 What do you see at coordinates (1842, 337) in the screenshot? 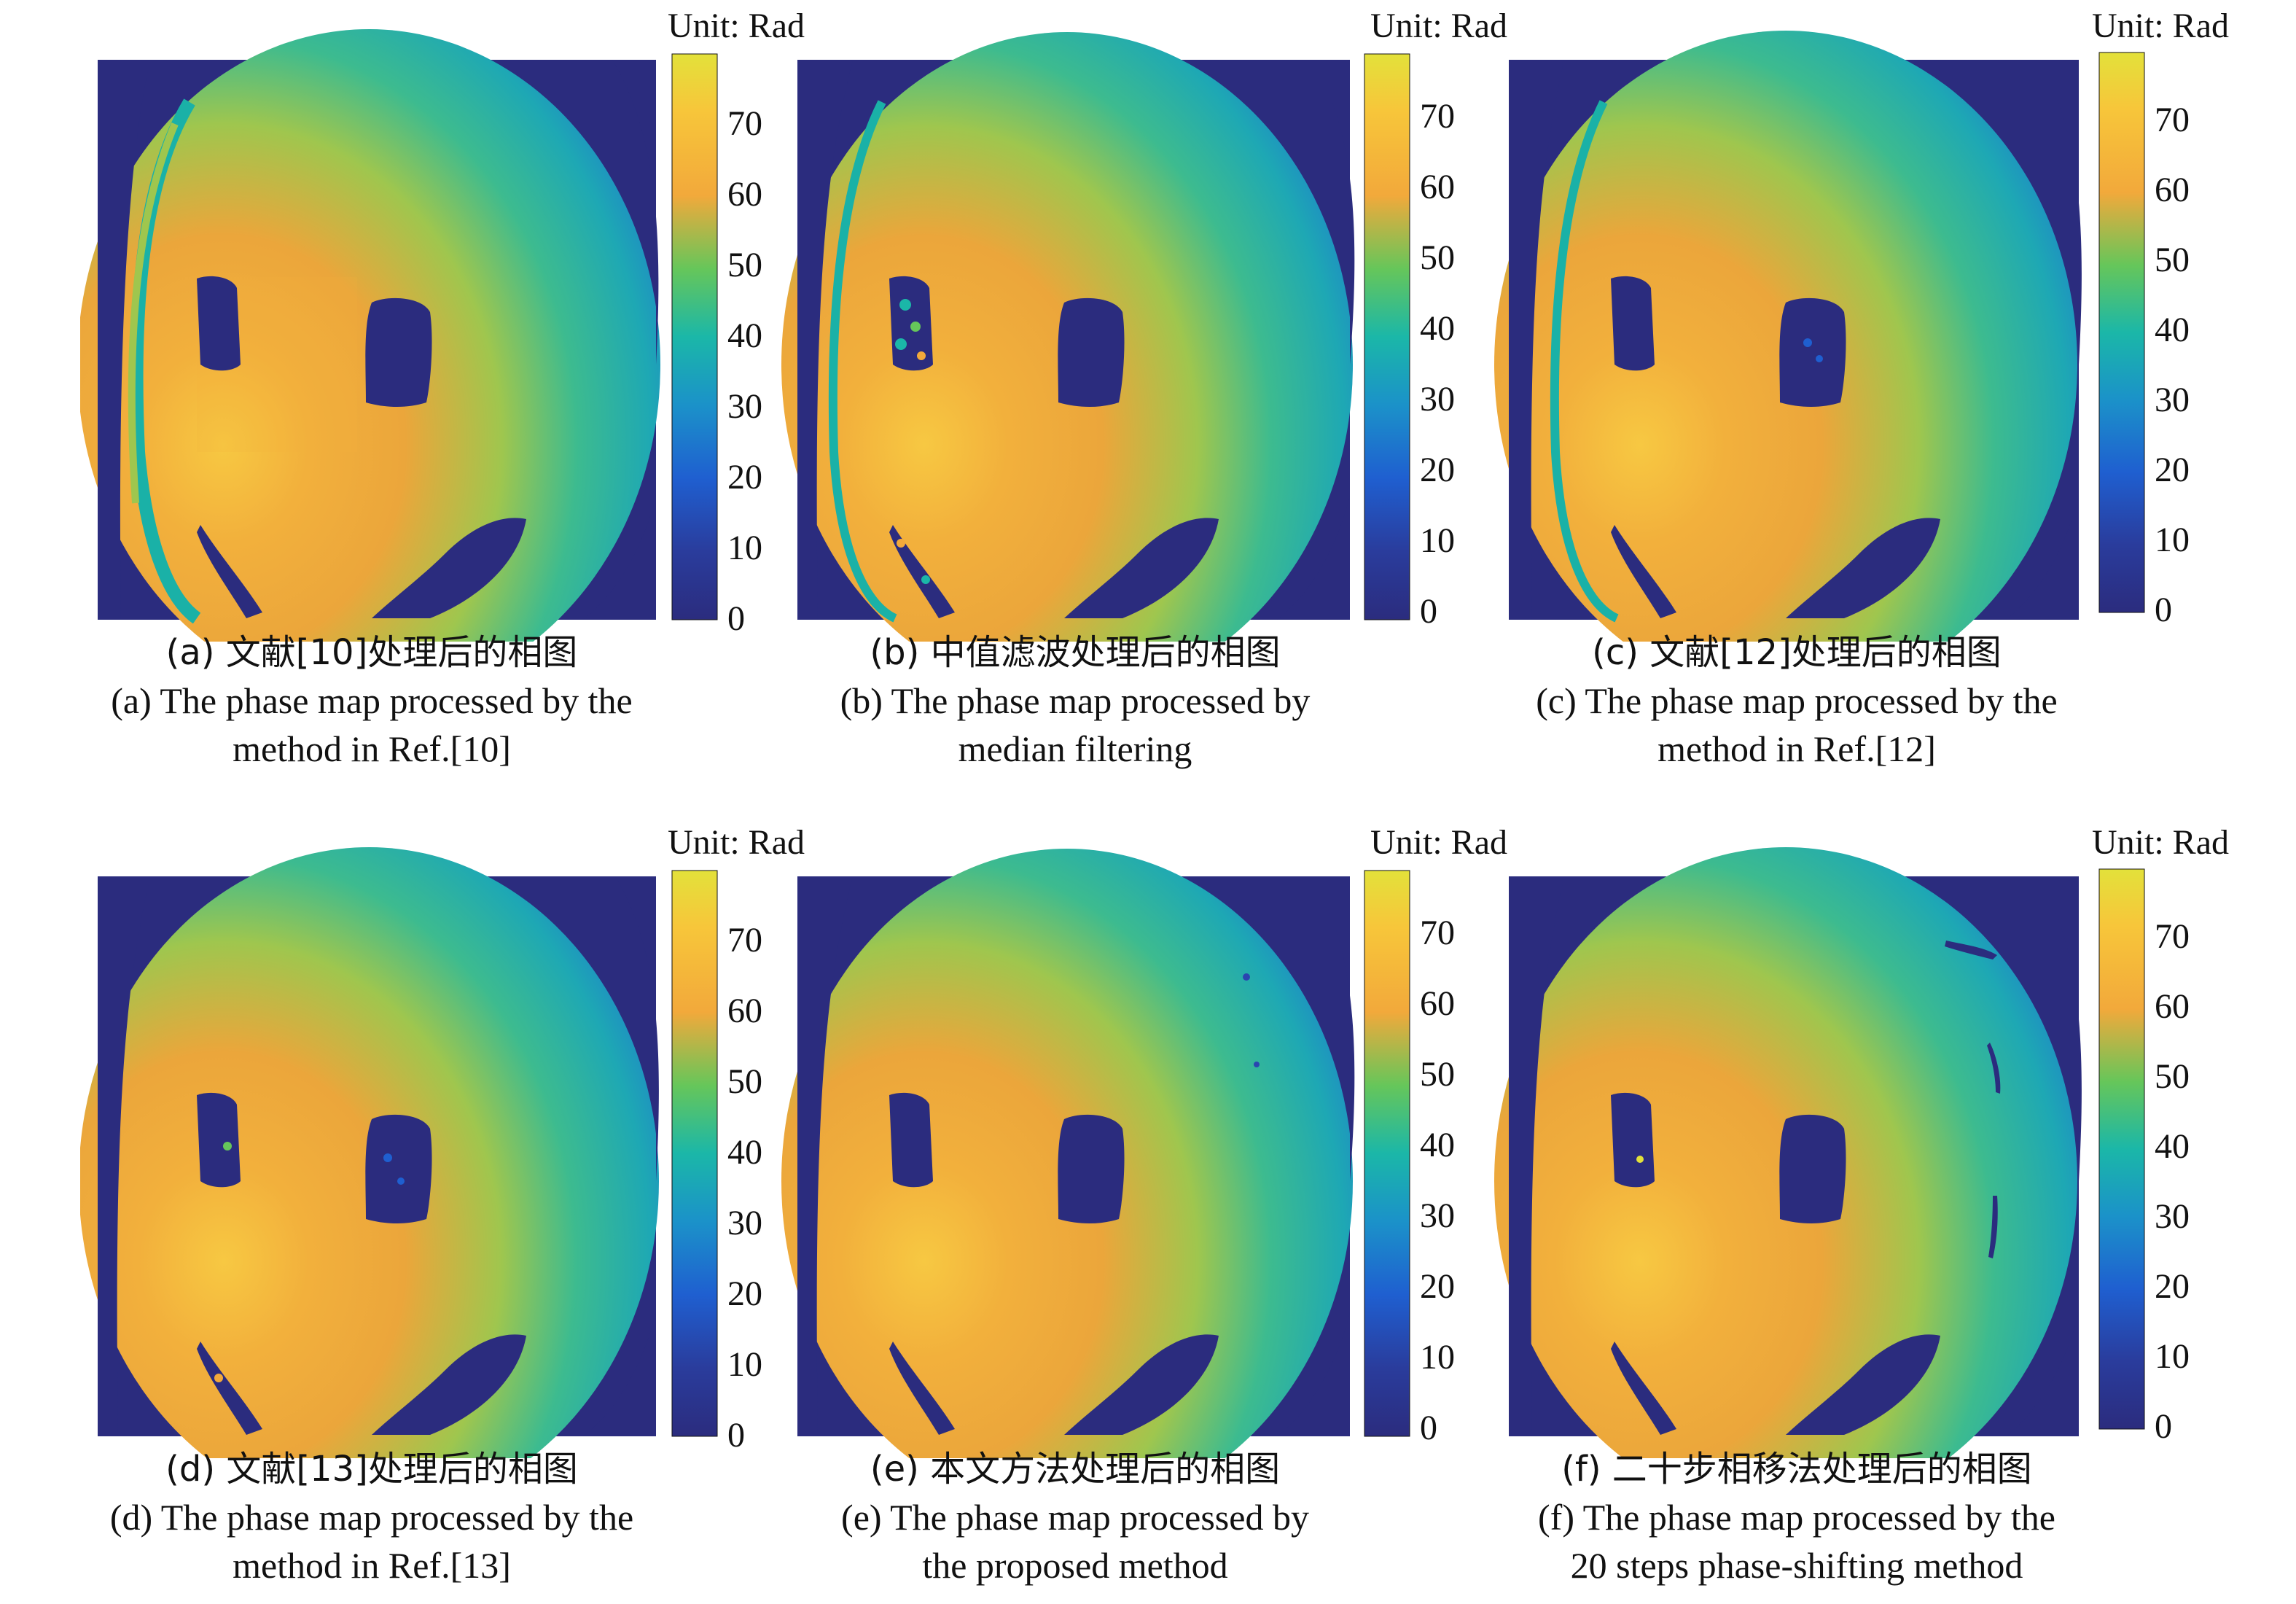
I see `phase-map-c: 0 10 20 30 40 50 60 70` at bounding box center [1842, 337].